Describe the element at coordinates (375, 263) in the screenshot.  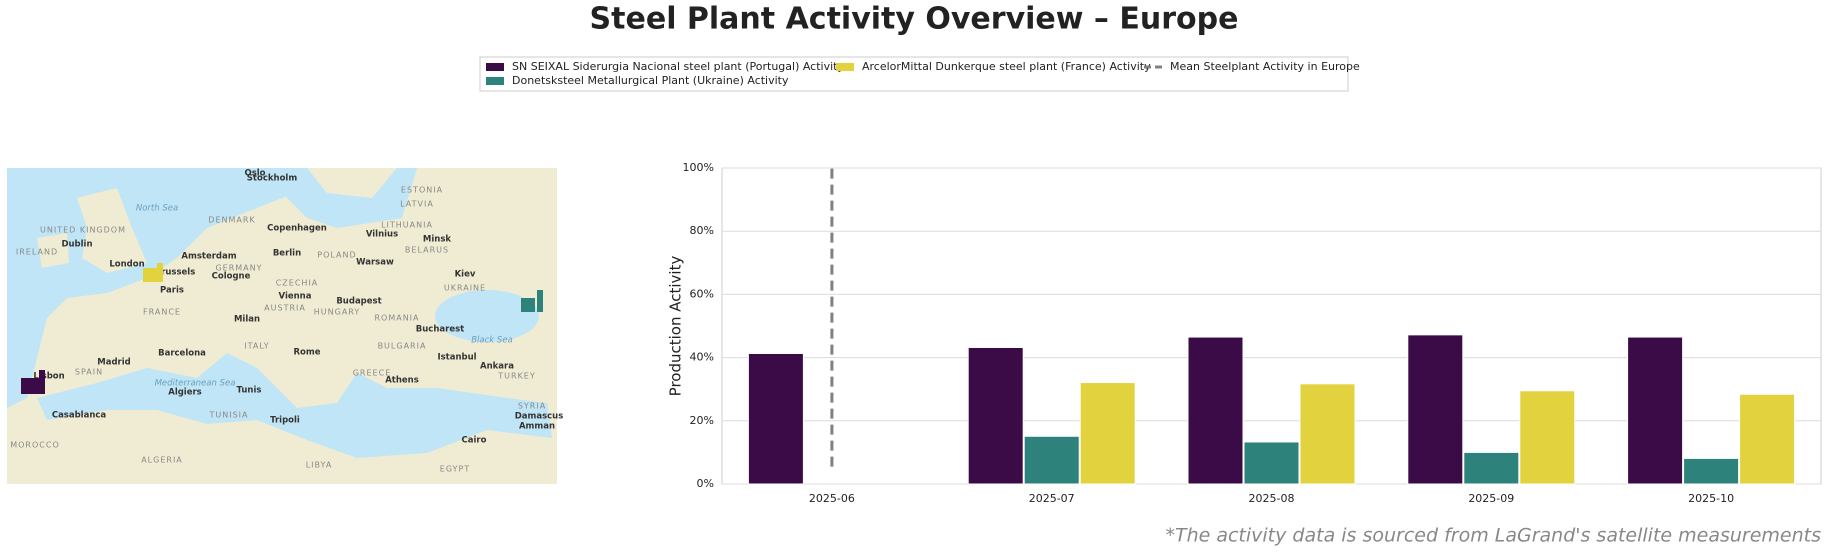
I see `map-label: Warsaw` at that location.